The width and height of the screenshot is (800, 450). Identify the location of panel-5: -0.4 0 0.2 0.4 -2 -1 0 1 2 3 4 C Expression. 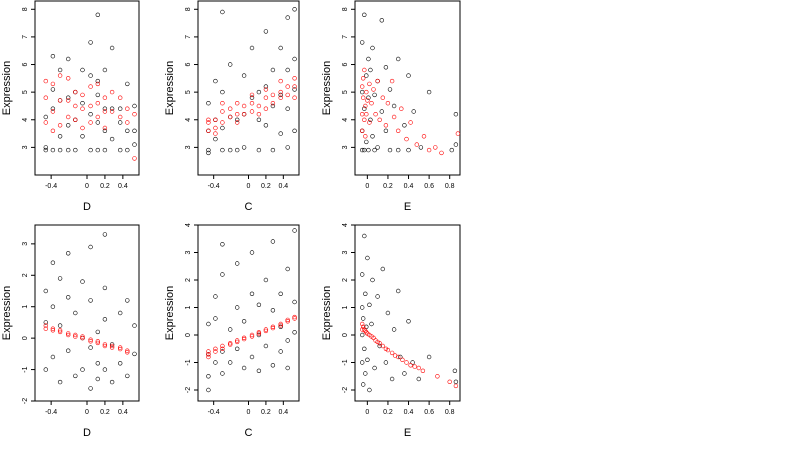
(232, 331).